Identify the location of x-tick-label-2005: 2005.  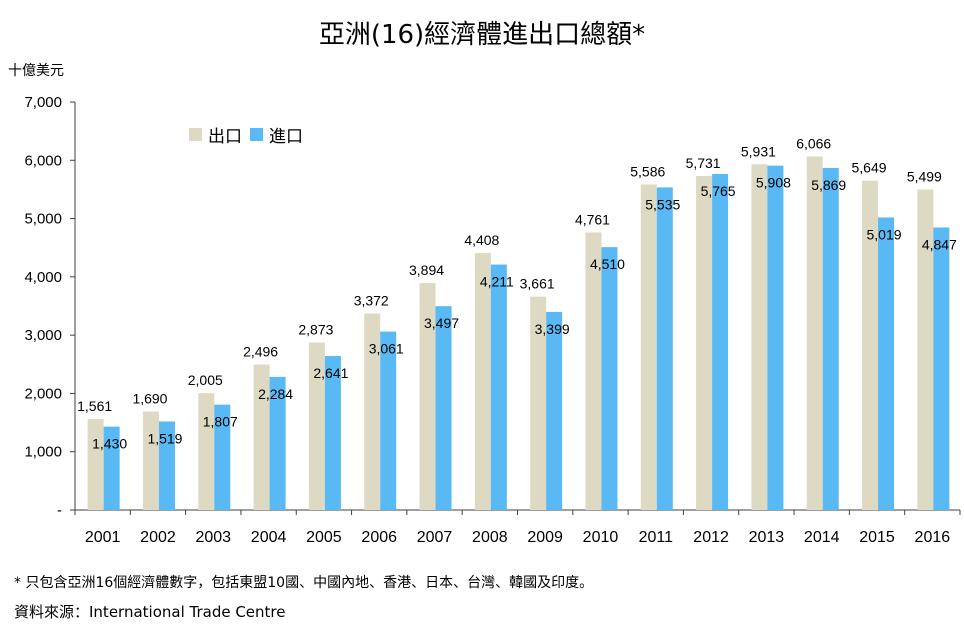
(324, 537).